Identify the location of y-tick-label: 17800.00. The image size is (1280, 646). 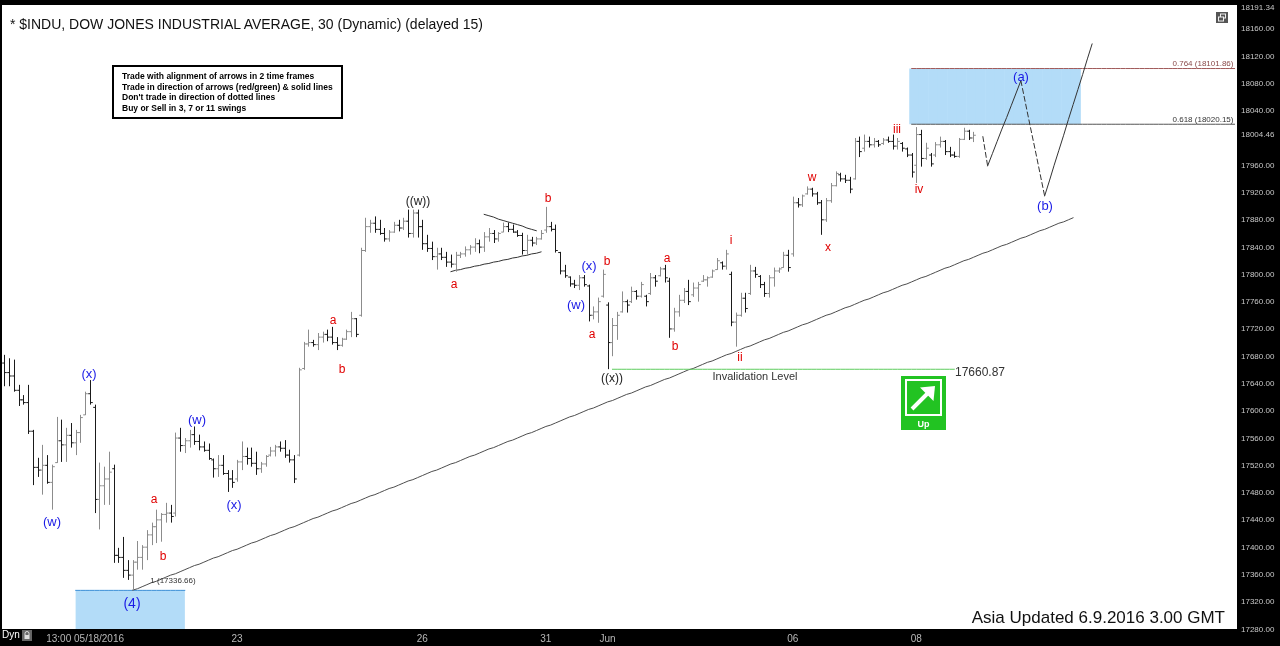
(1258, 274).